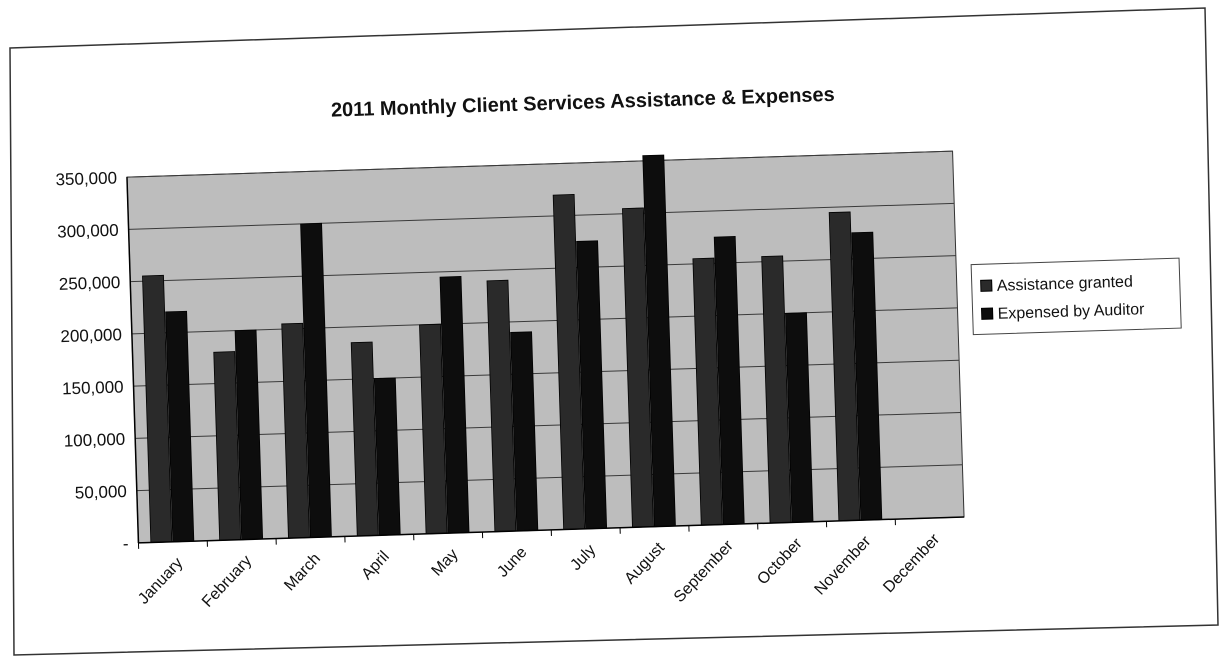 The image size is (1221, 660). I want to click on bar-expensed-by-auditor, so click(387, 456).